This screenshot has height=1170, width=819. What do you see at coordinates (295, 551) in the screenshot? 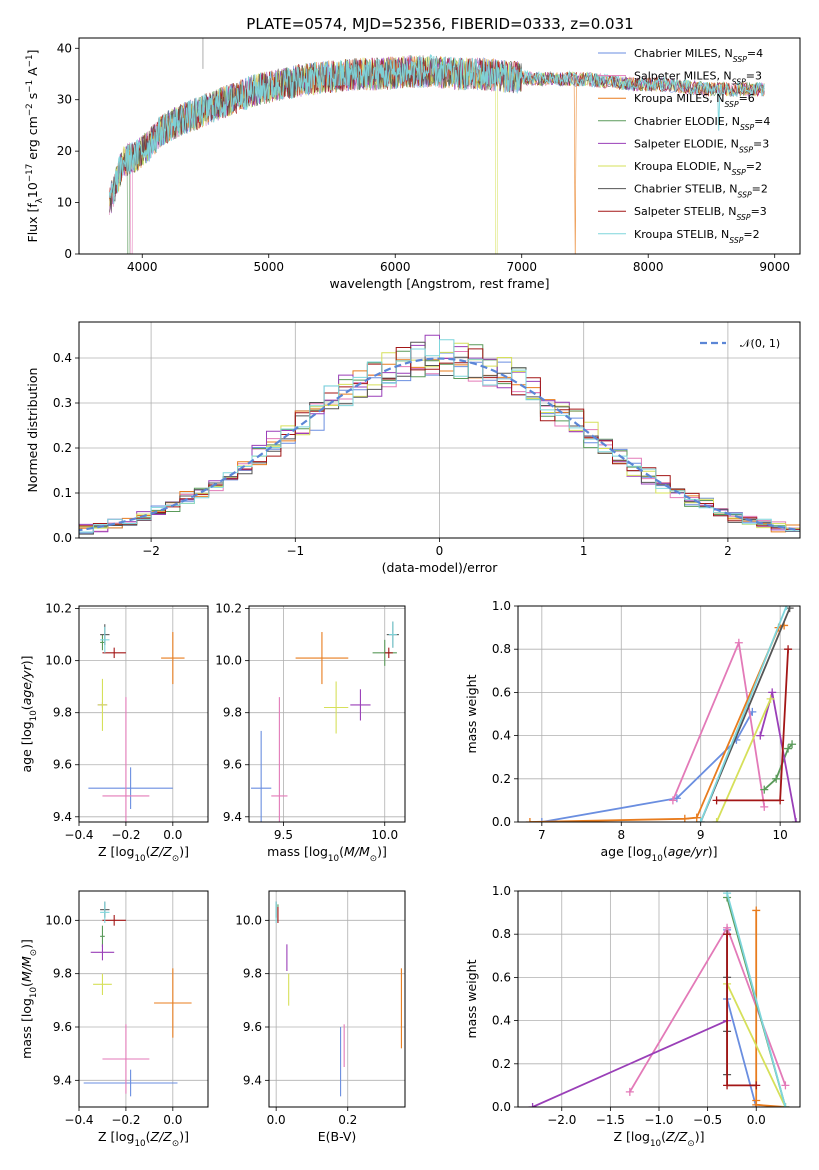
I see `x-tick-label: −1` at bounding box center [295, 551].